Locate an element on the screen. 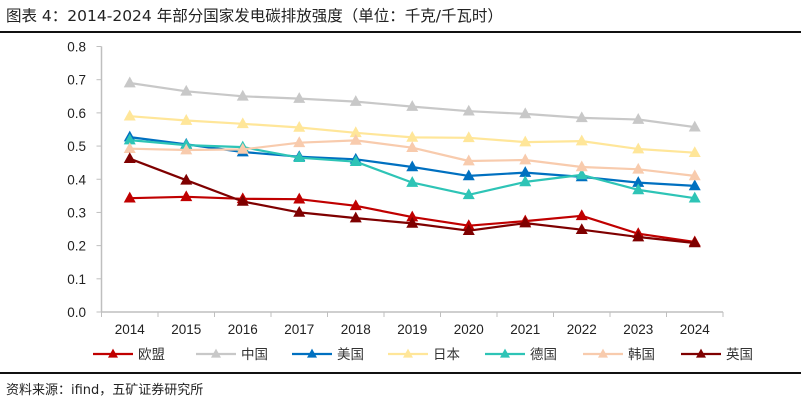 Image resolution: width=806 pixels, height=400 pixels. legend-item: 美国 is located at coordinates (328, 355).